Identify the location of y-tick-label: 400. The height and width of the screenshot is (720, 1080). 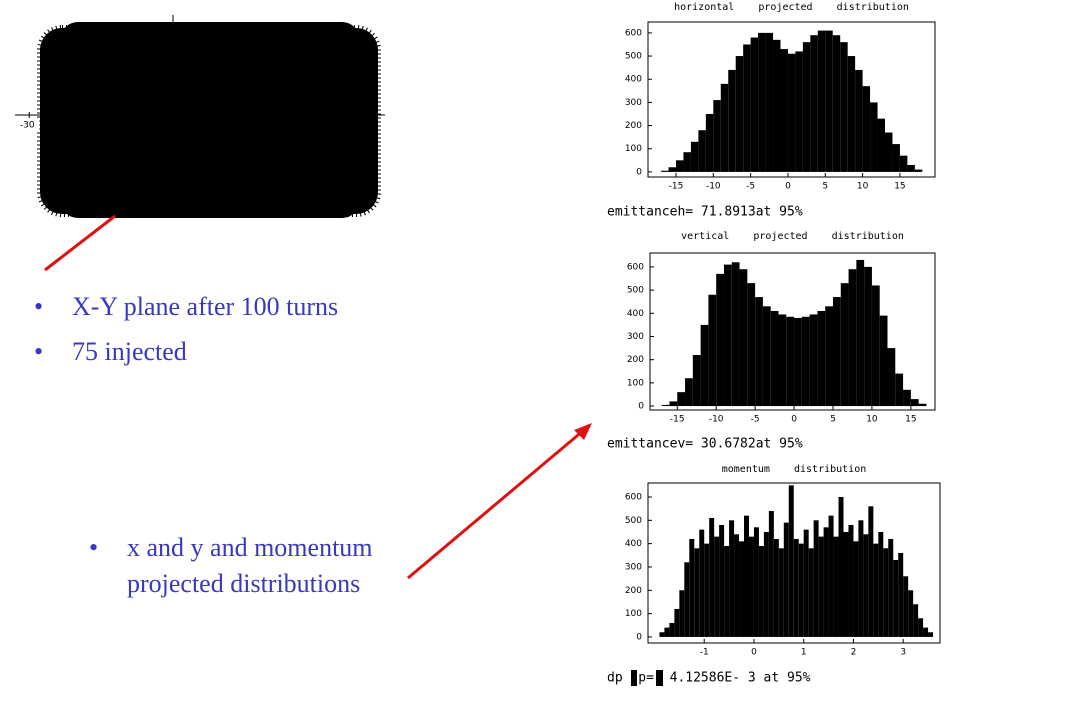
(635, 314).